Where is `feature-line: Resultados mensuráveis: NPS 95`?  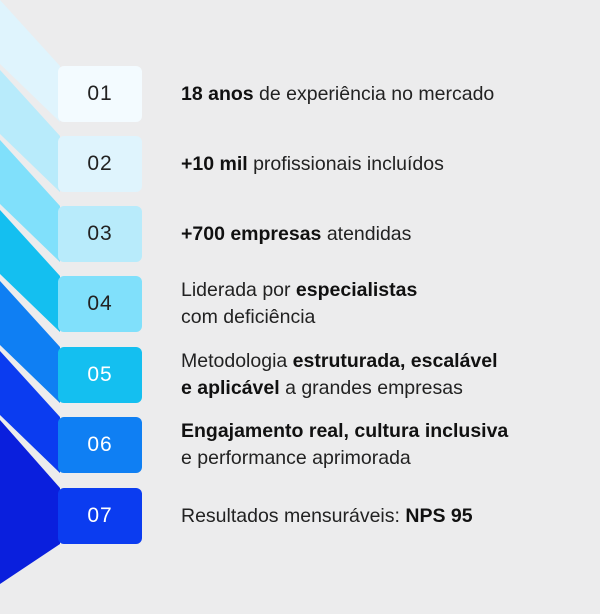
feature-line: Resultados mensuráveis: NPS 95 is located at coordinates (386, 516).